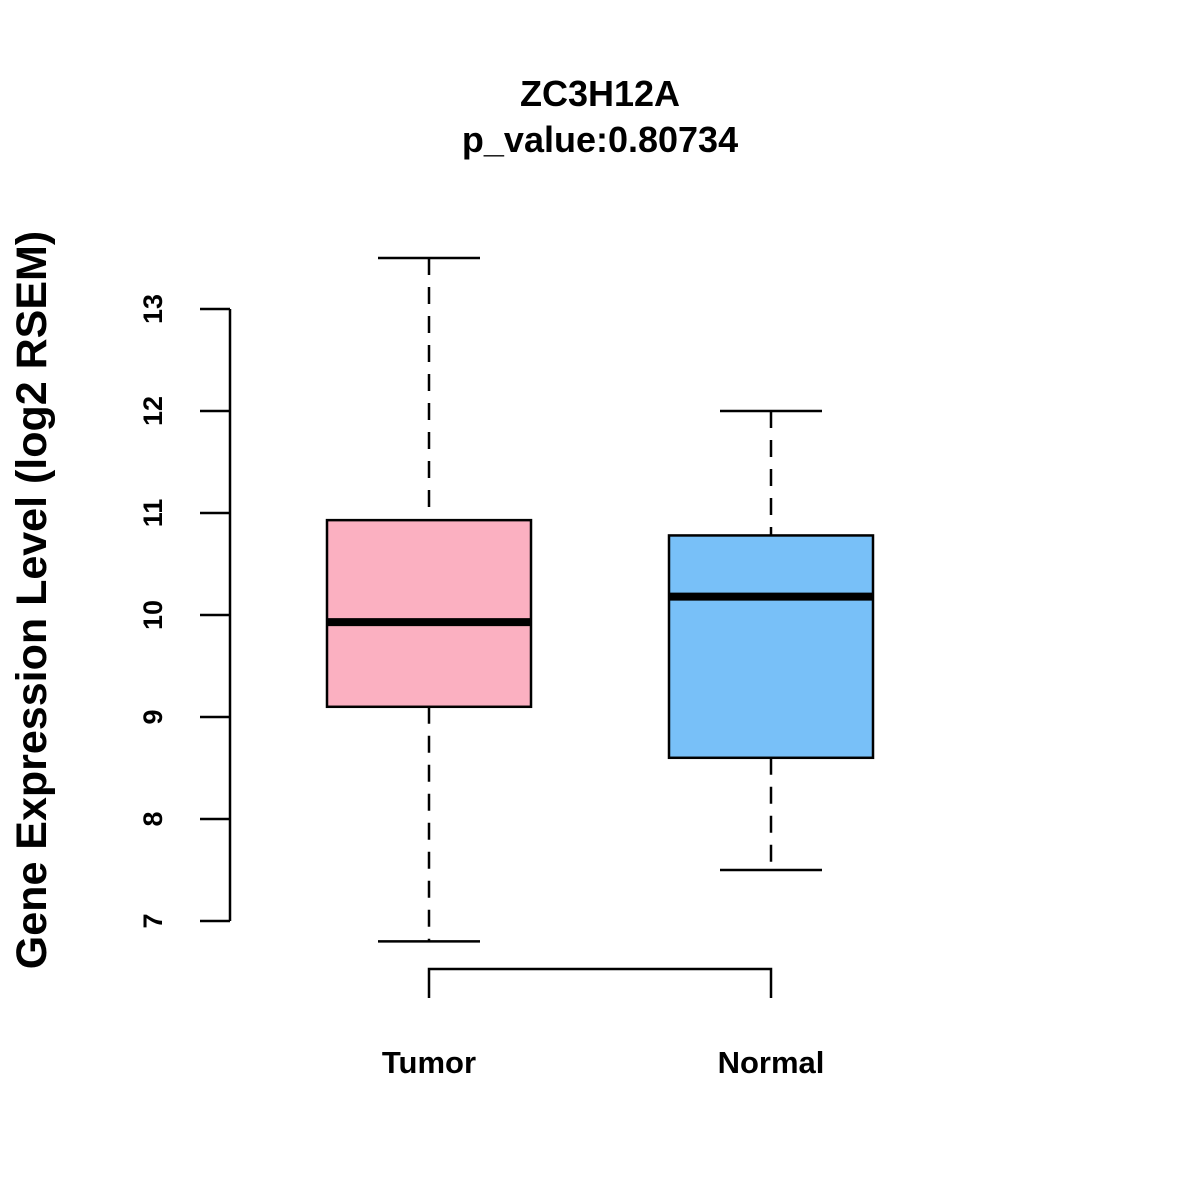 The width and height of the screenshot is (1200, 1200). I want to click on bracket-line, so click(600, 982).